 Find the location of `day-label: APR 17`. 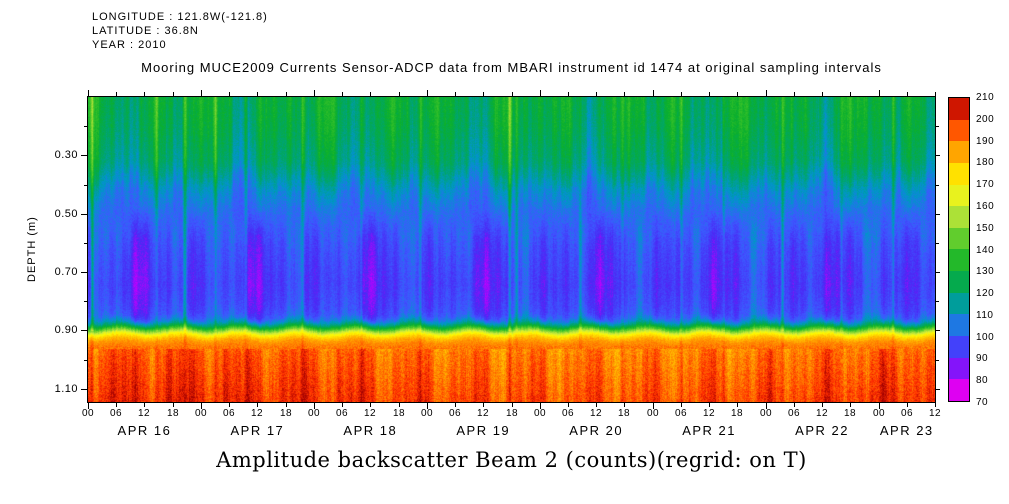

day-label: APR 17 is located at coordinates (257, 430).